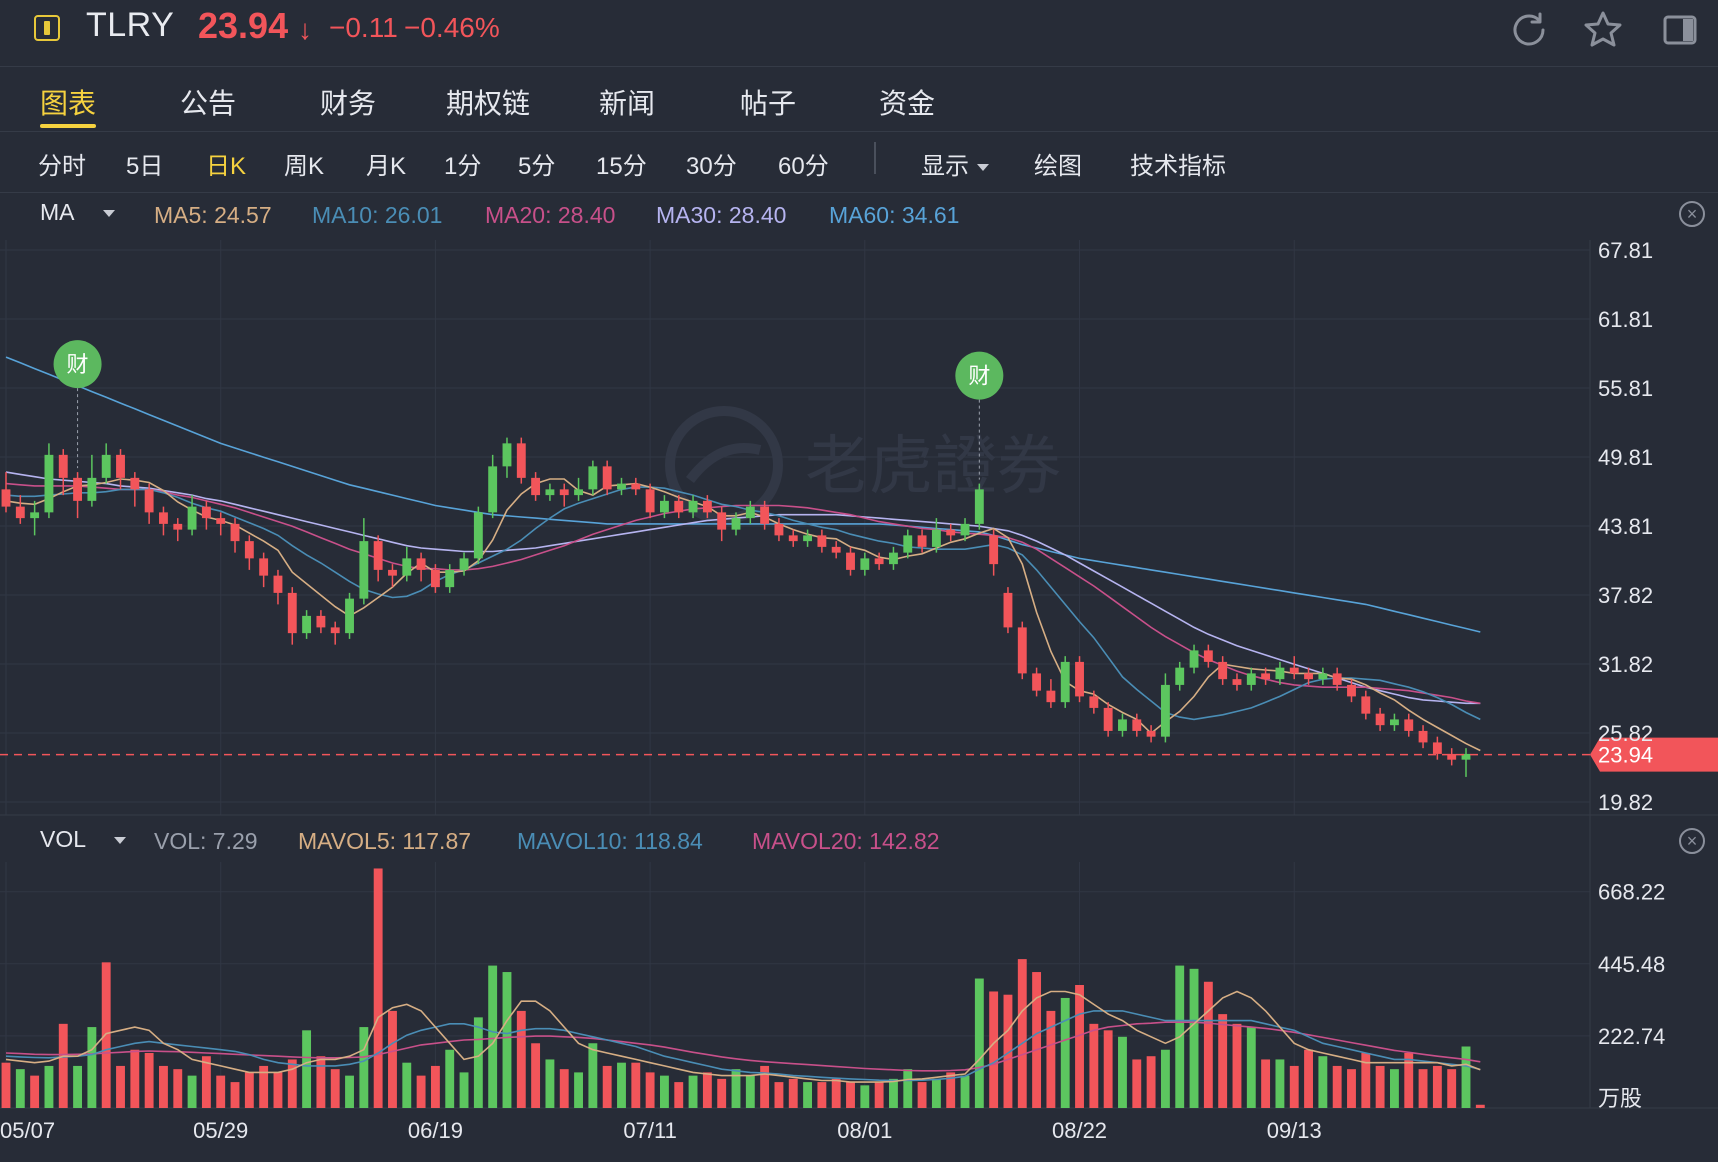 This screenshot has width=1718, height=1162. Describe the element at coordinates (1631, 1036) in the screenshot. I see `volume-tick-label: 222.74` at that location.